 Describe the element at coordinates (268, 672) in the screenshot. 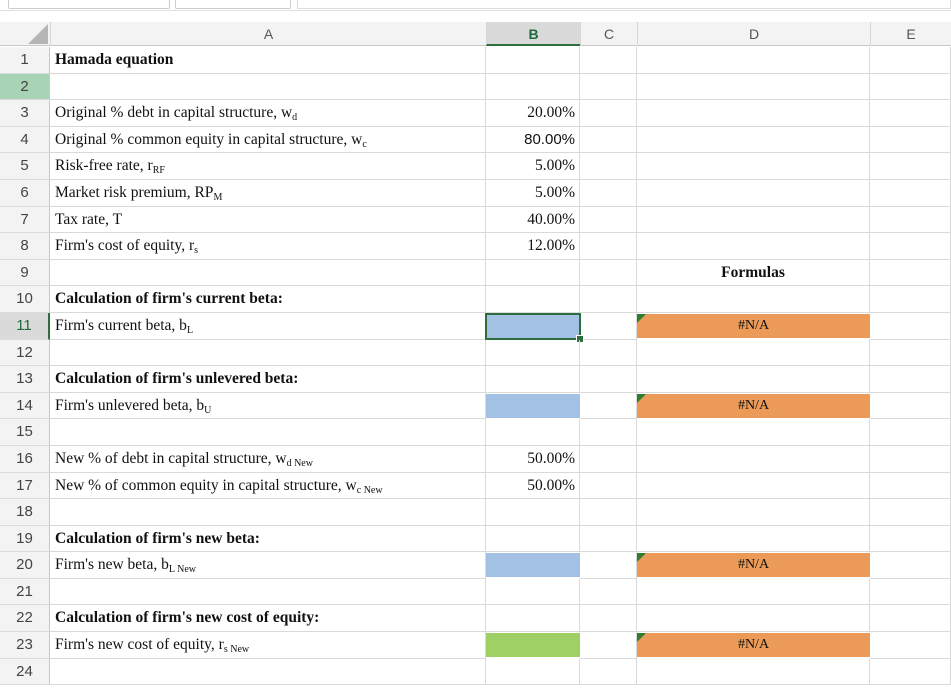

I see `cell-a24` at that location.